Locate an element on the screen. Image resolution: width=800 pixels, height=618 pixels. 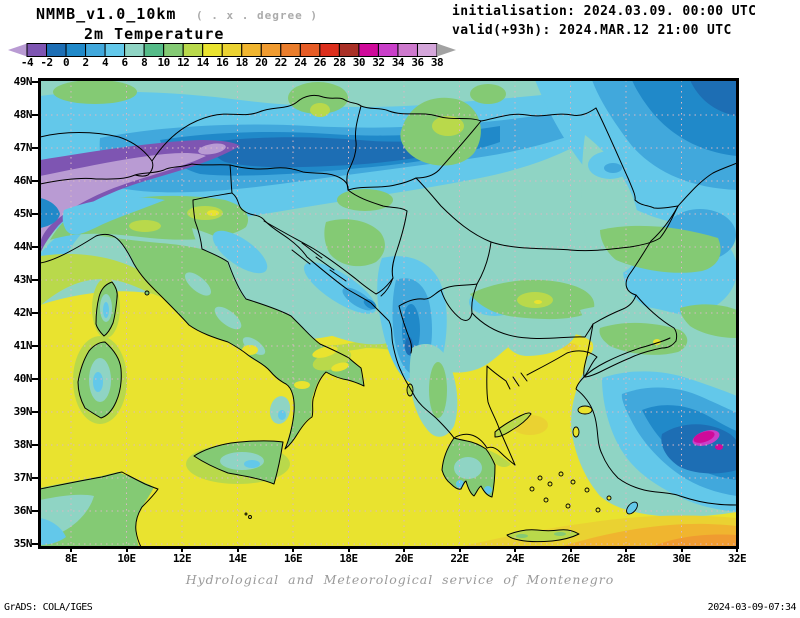
lat-label: 45N is located at coordinates (23, 213).